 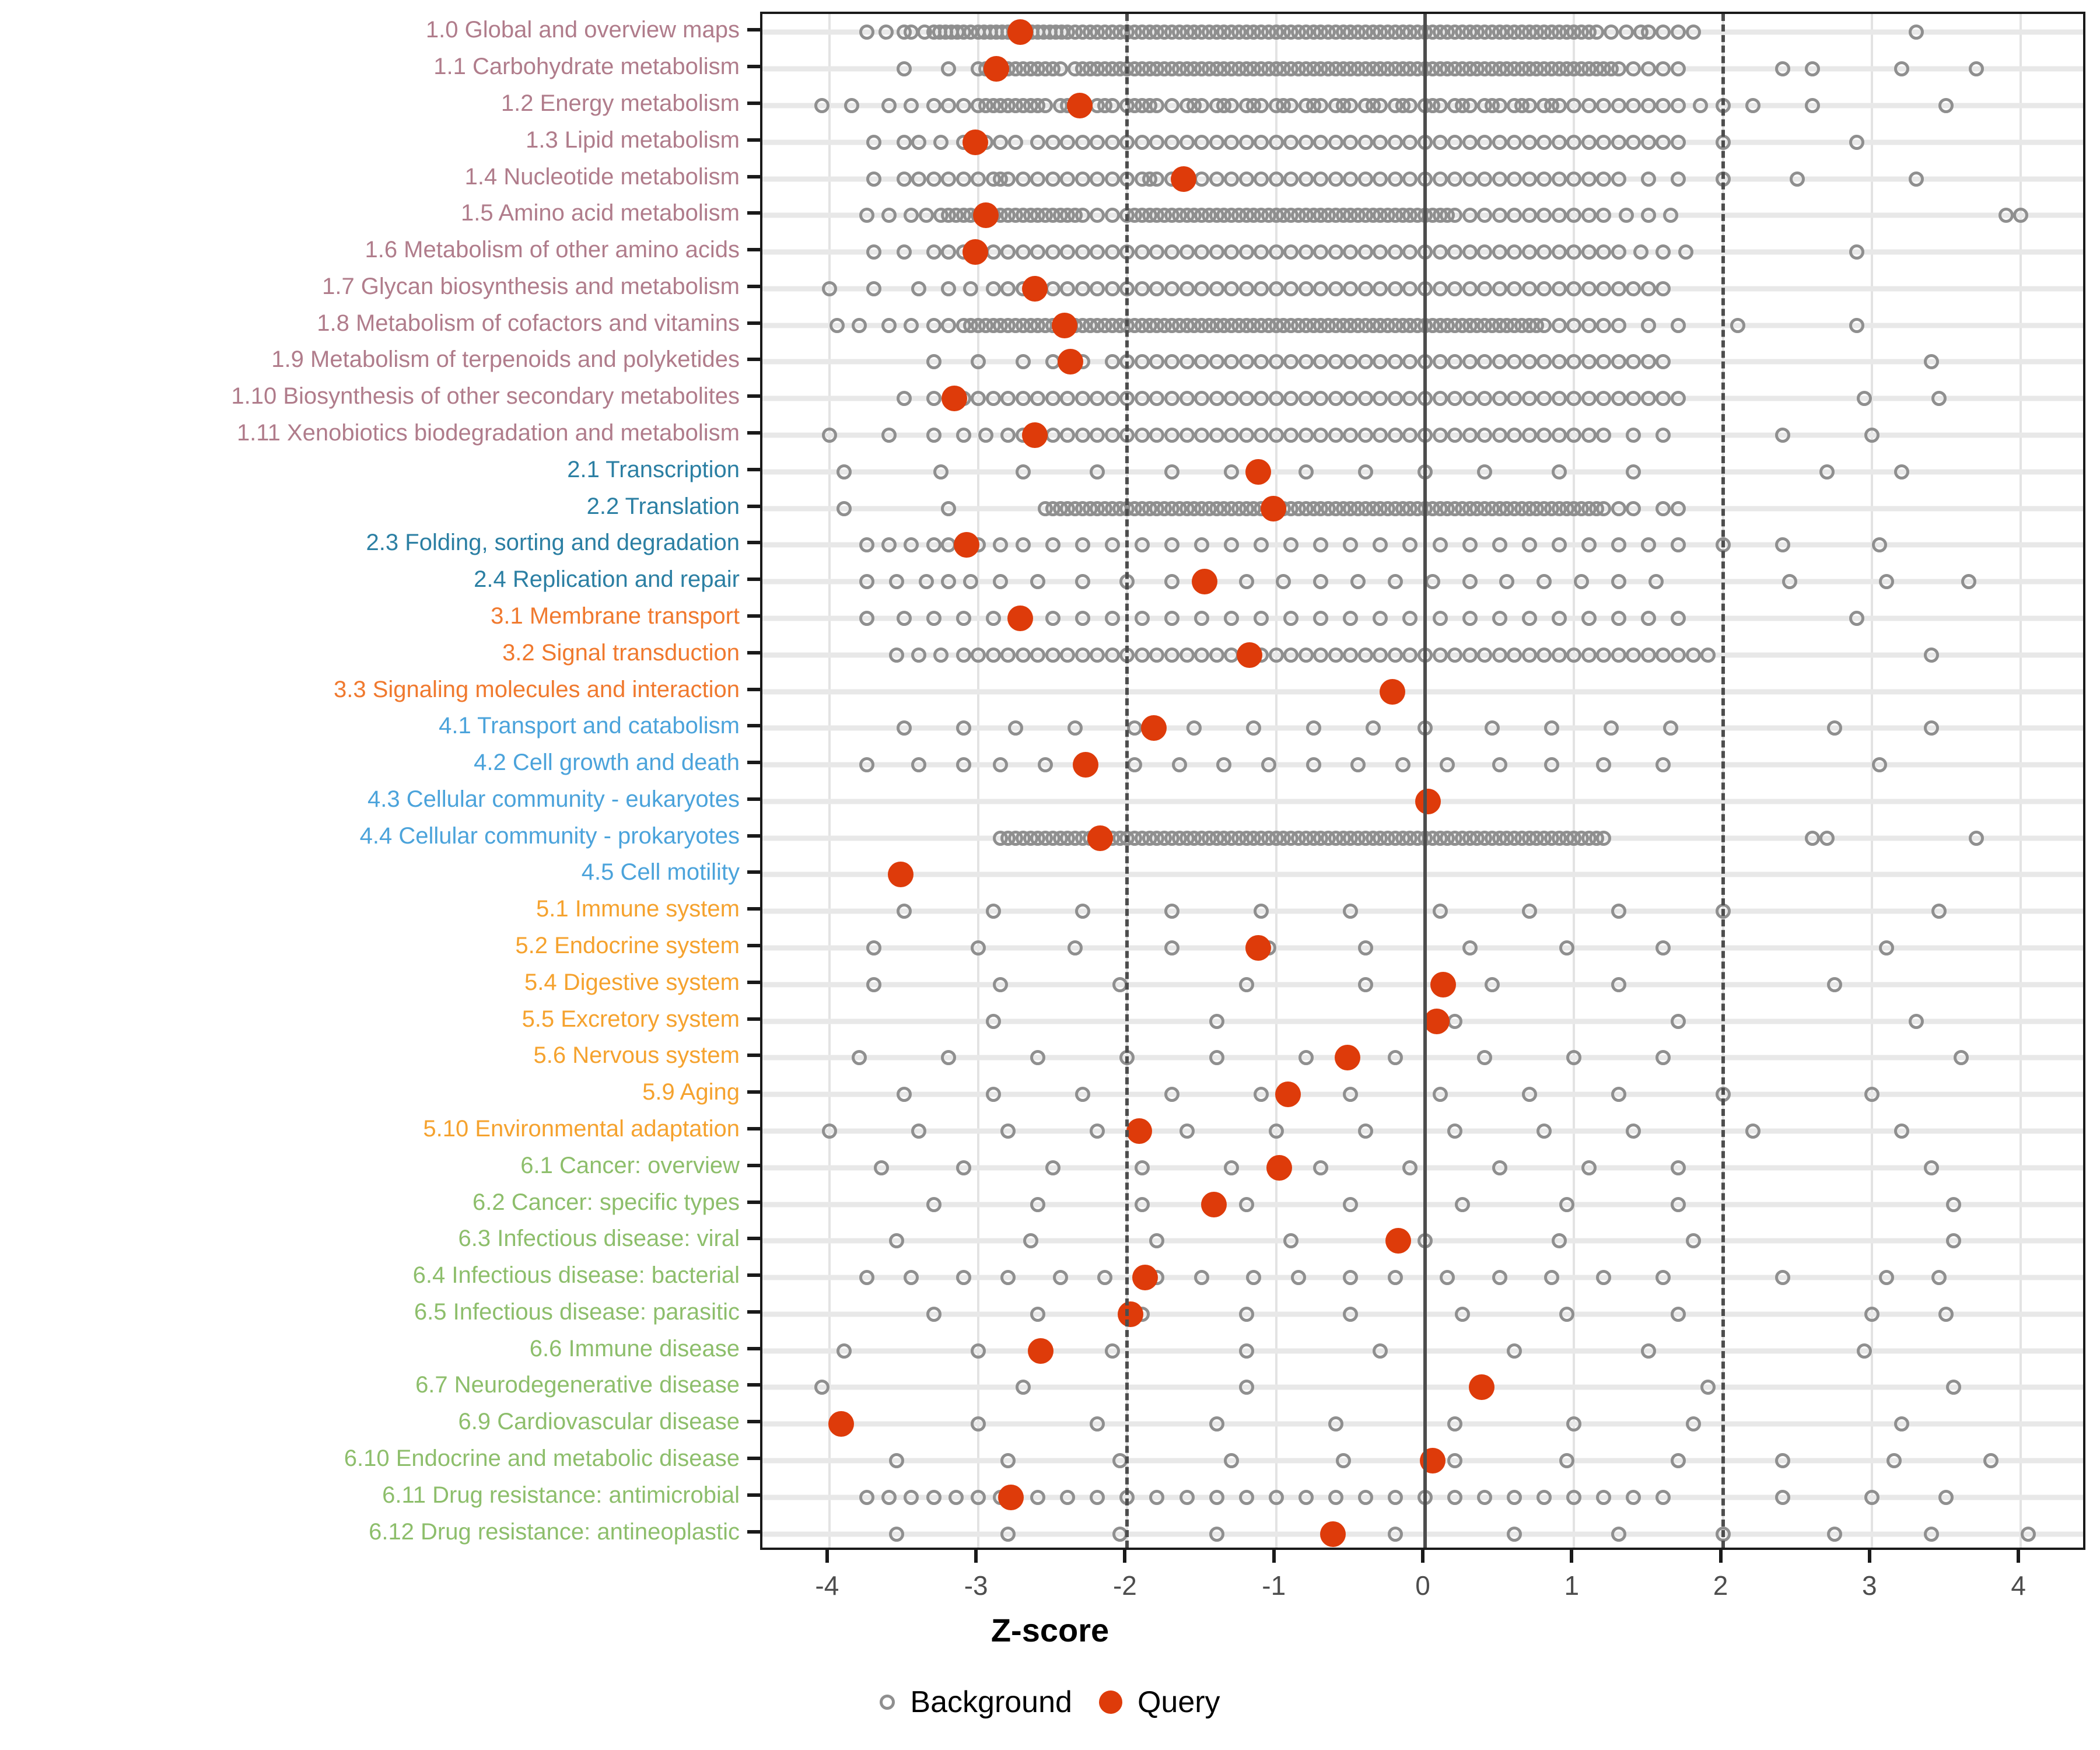 What do you see at coordinates (615, 616) in the screenshot?
I see `y-axis-label: 3.1 Membrane transport` at bounding box center [615, 616].